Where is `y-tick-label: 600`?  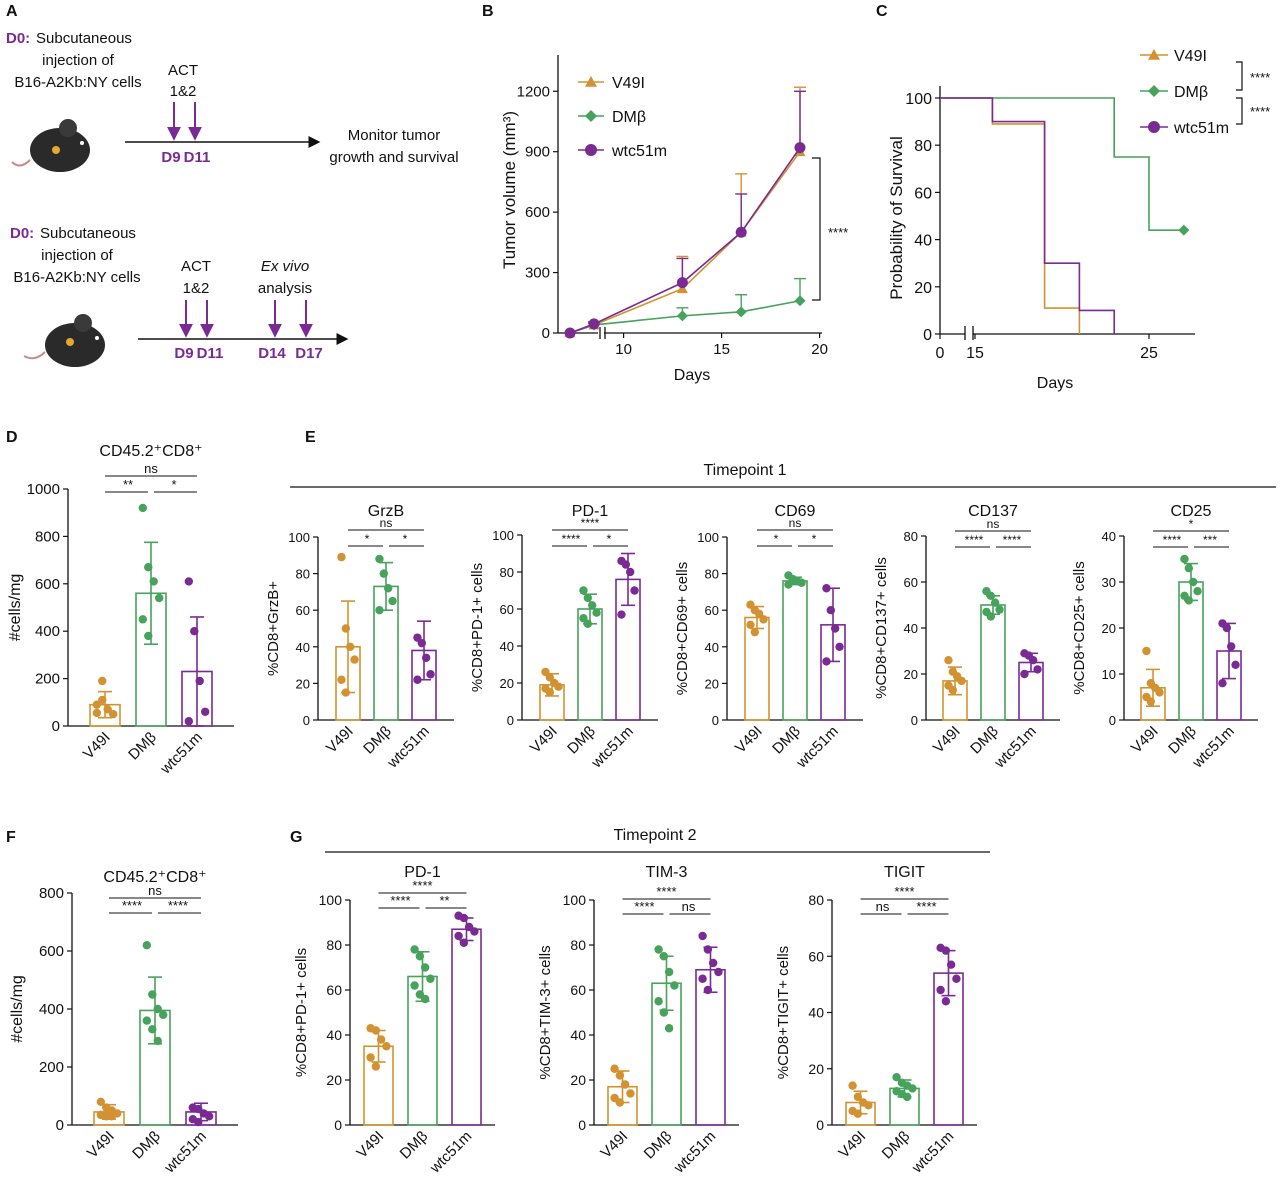
y-tick-label: 600 is located at coordinates (47, 584).